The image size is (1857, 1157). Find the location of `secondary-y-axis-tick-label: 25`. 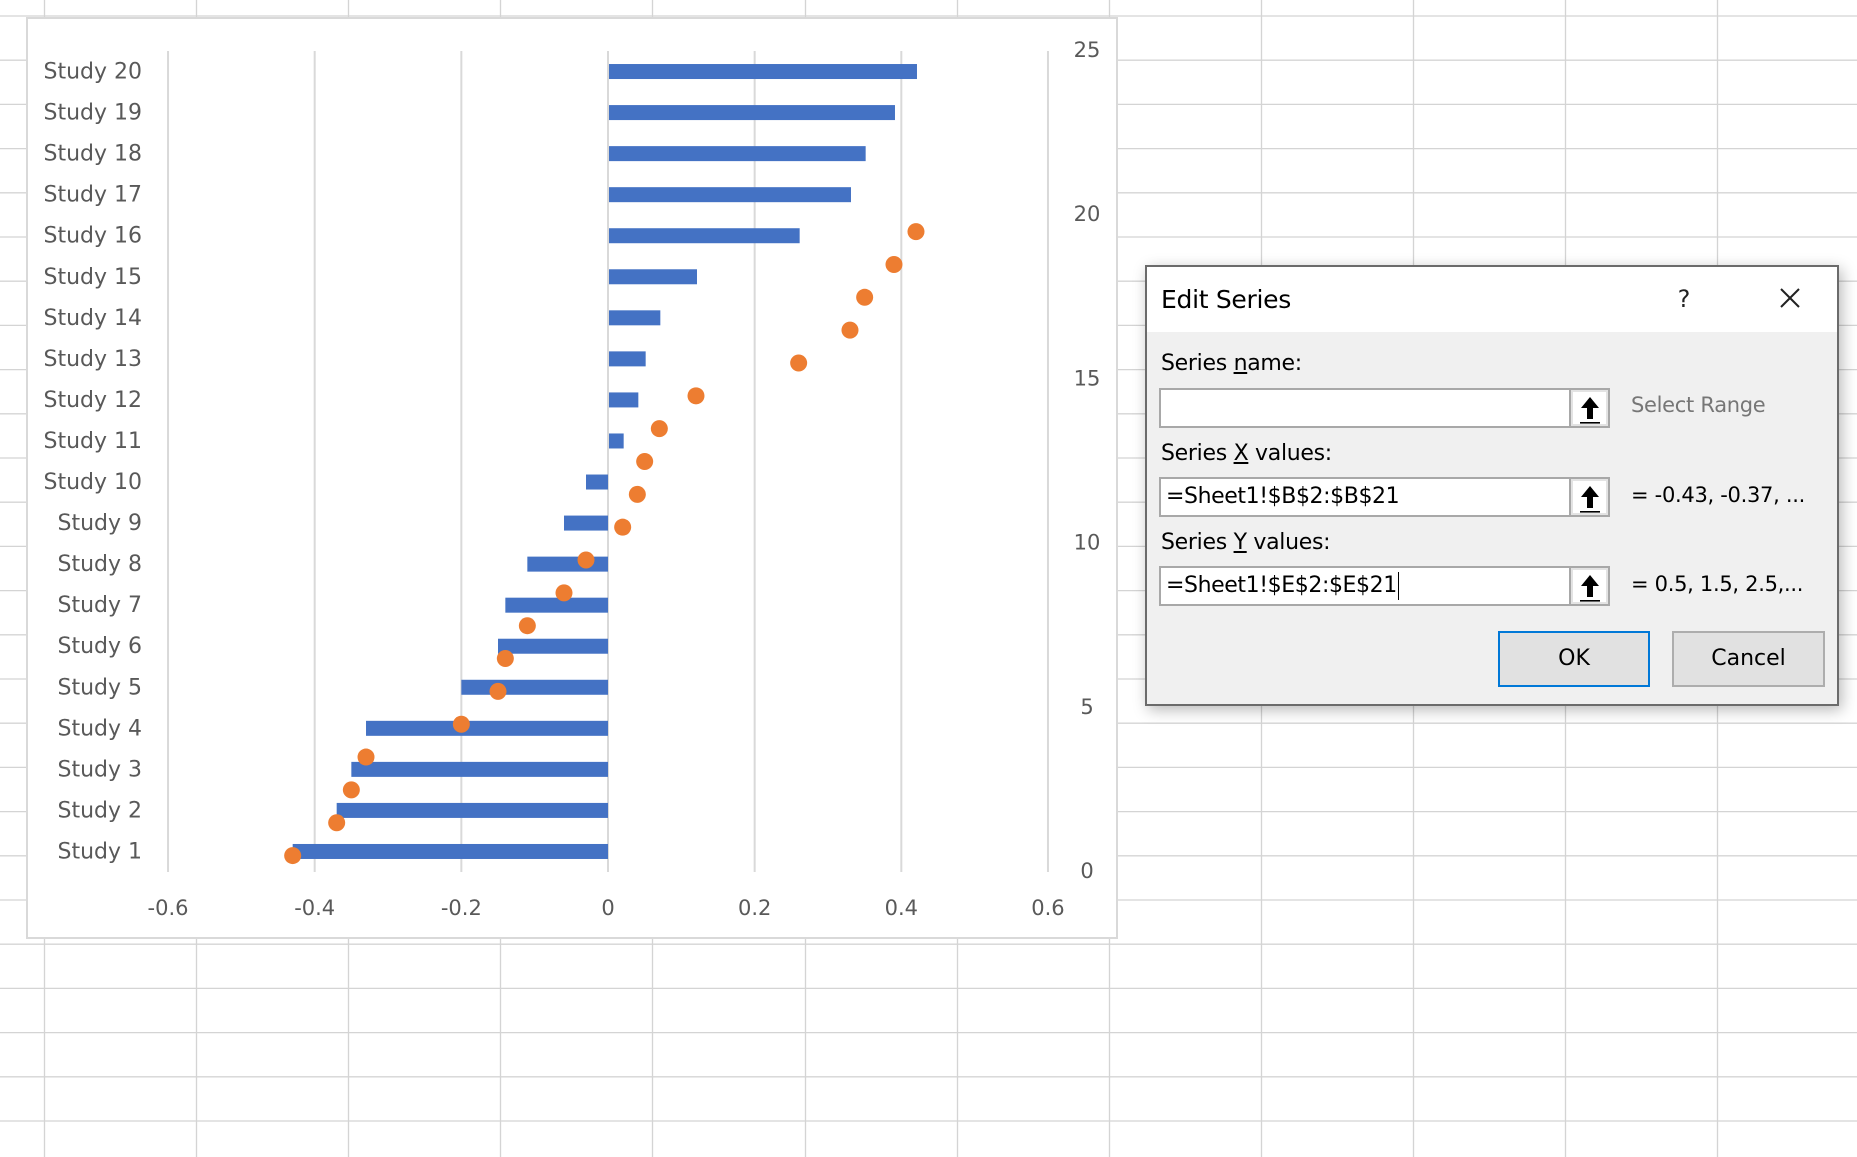

secondary-y-axis-tick-label: 25 is located at coordinates (1087, 50).